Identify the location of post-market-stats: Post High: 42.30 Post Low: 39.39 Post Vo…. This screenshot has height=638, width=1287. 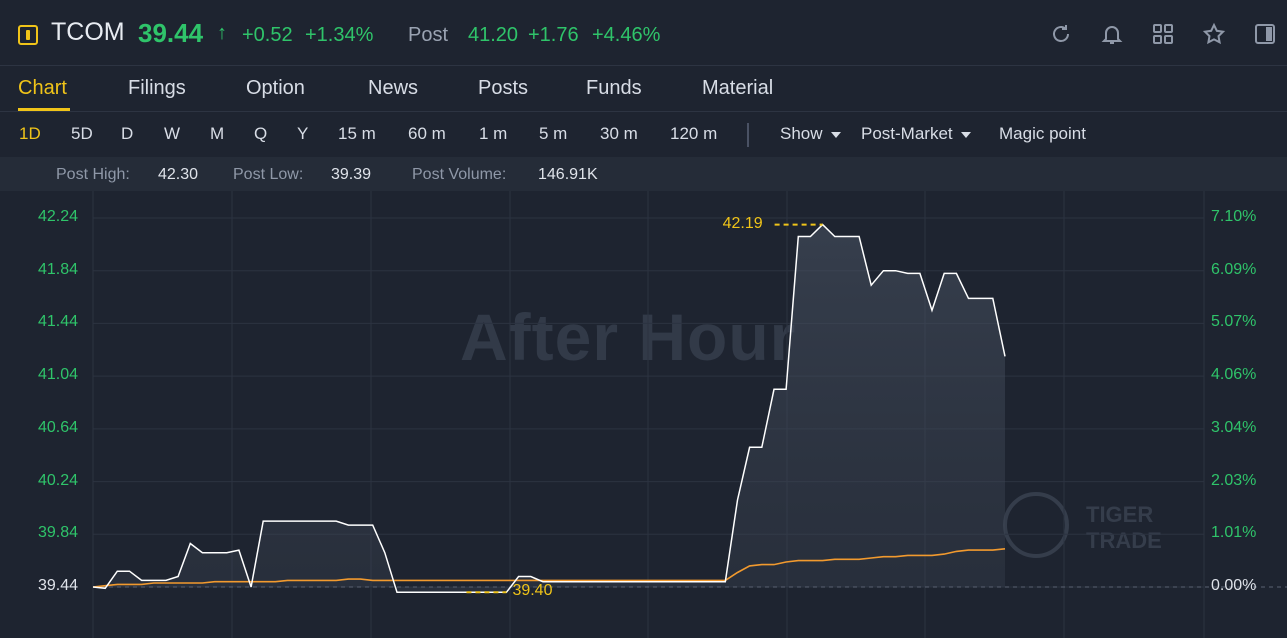
(643, 174).